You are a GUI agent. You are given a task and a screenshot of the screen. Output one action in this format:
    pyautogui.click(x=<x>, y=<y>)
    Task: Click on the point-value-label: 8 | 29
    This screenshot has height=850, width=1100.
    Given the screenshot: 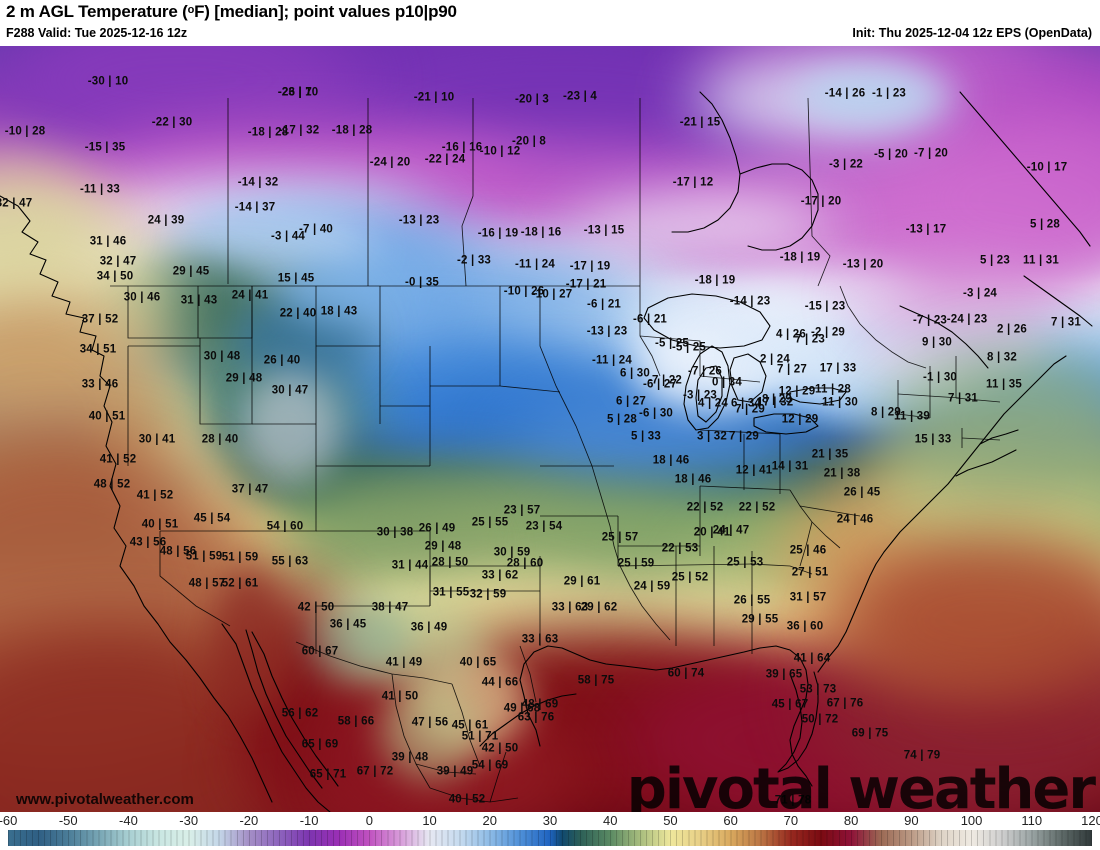 What is the action you would take?
    pyautogui.click(x=777, y=399)
    